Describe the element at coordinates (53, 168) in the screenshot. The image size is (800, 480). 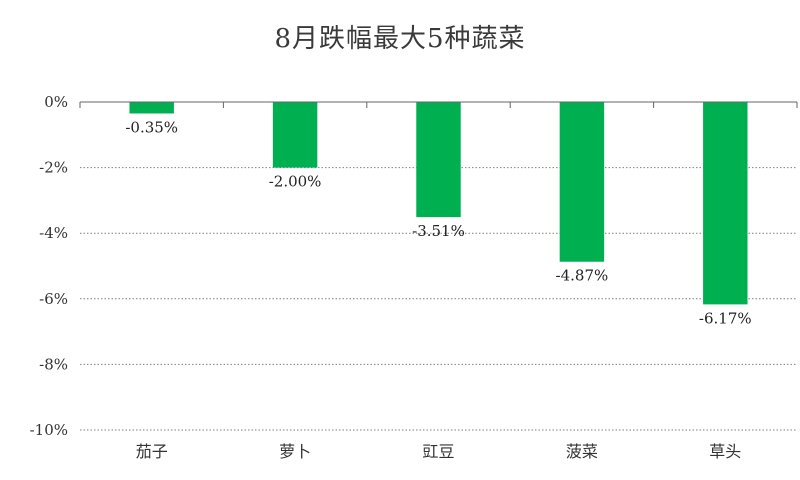
I see `y-tick-label: -2%` at that location.